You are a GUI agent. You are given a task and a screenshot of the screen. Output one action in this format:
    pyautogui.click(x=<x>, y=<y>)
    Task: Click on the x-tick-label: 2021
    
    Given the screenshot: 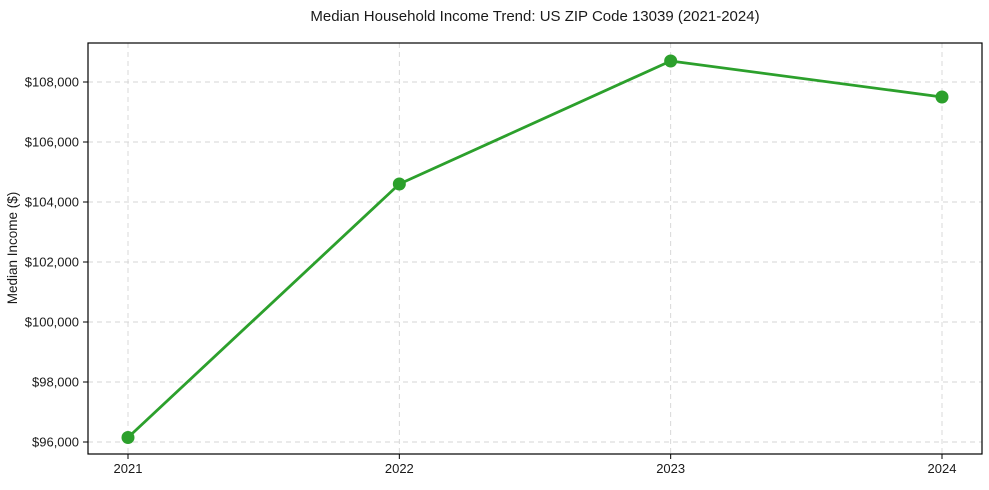 What is the action you would take?
    pyautogui.click(x=128, y=468)
    